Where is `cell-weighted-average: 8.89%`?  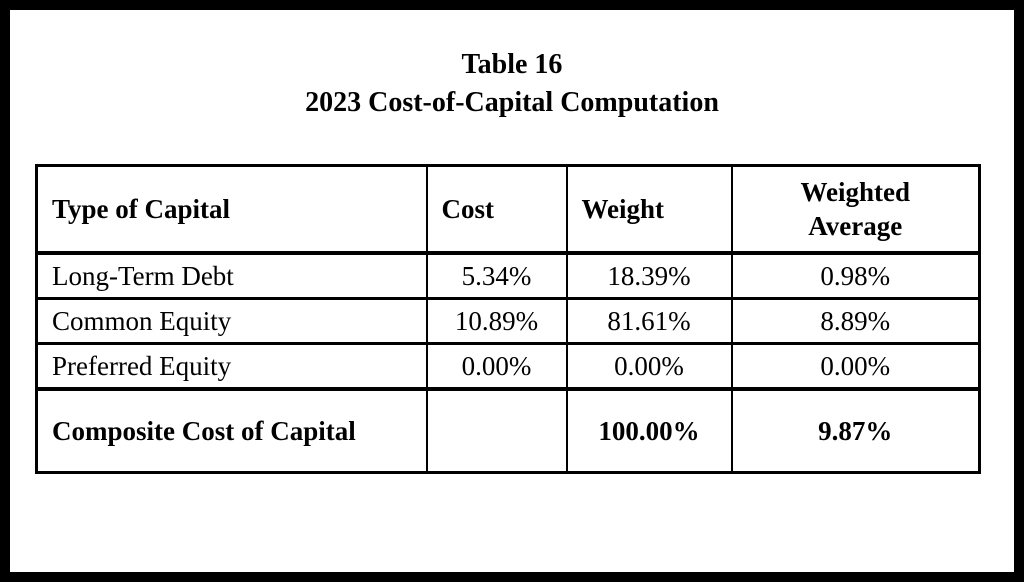 cell-weighted-average: 8.89% is located at coordinates (855, 321).